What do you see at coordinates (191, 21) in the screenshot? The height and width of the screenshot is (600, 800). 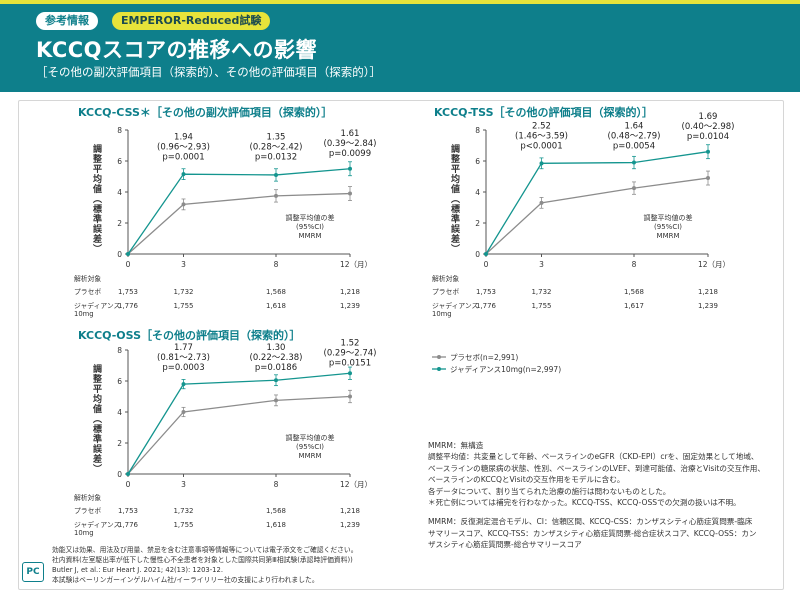 I see `trial-name-badge: EMPEROR-Reduced試験` at bounding box center [191, 21].